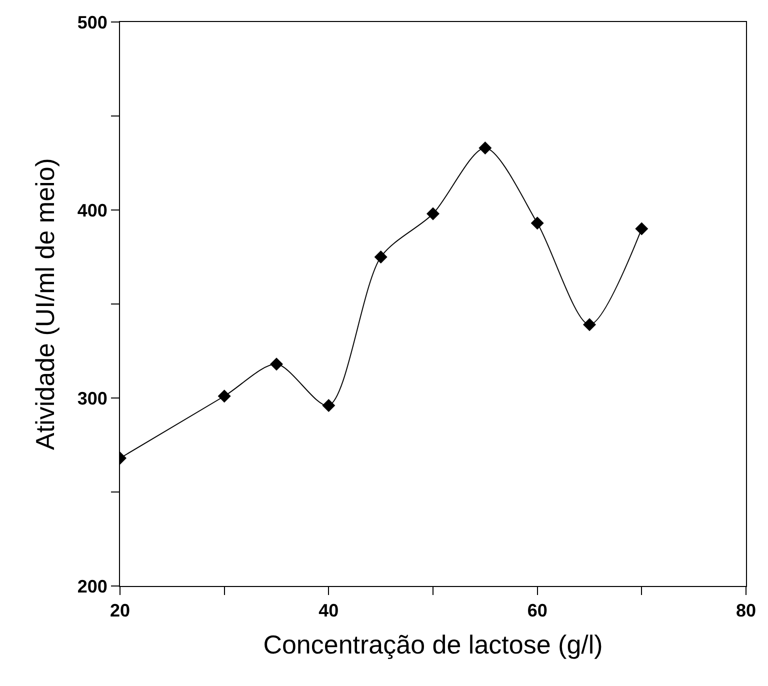 This screenshot has width=768, height=686. I want to click on y-tick-label: 300, so click(92, 398).